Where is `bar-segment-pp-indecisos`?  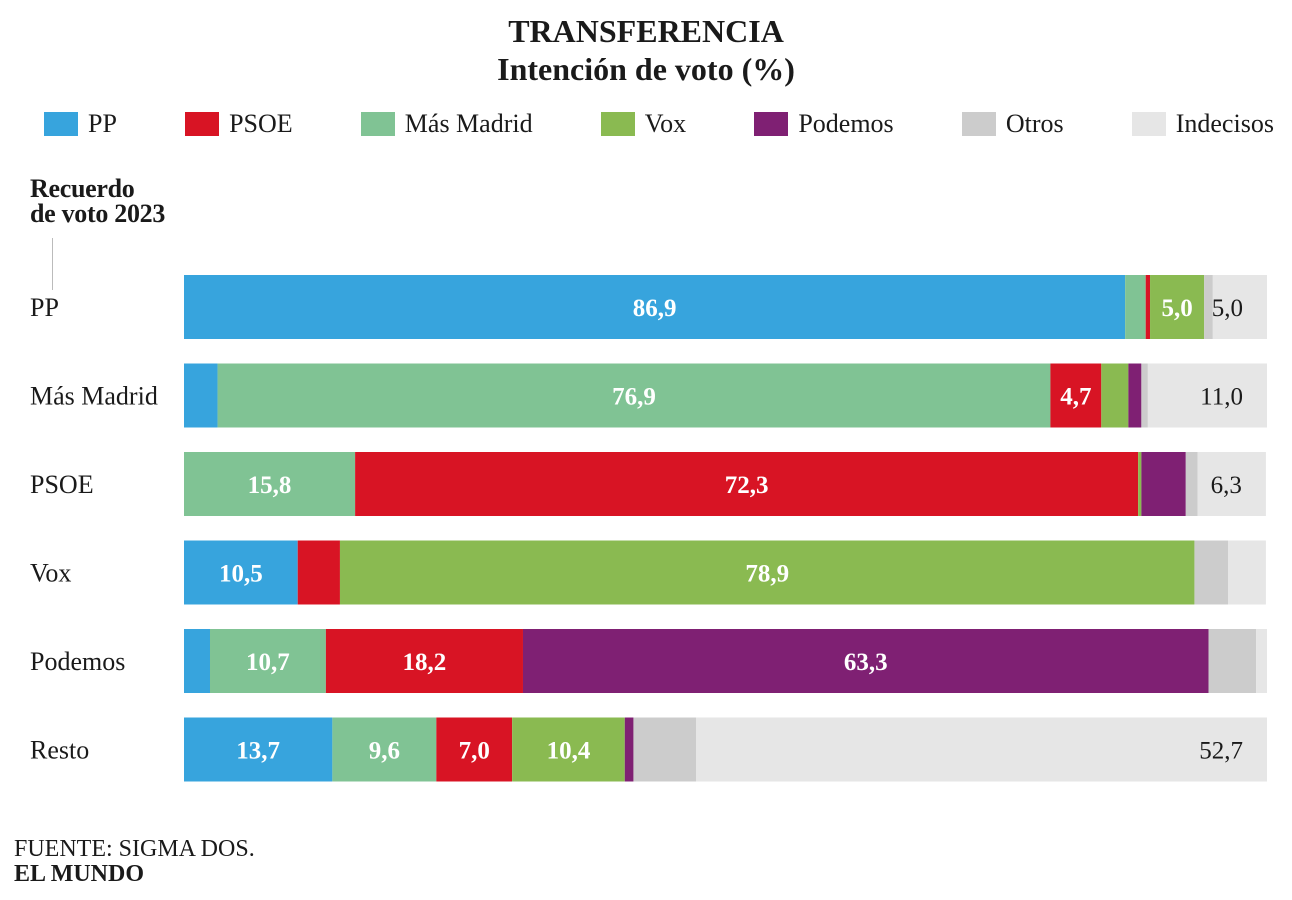
bar-segment-pp-indecisos is located at coordinates (1239, 307).